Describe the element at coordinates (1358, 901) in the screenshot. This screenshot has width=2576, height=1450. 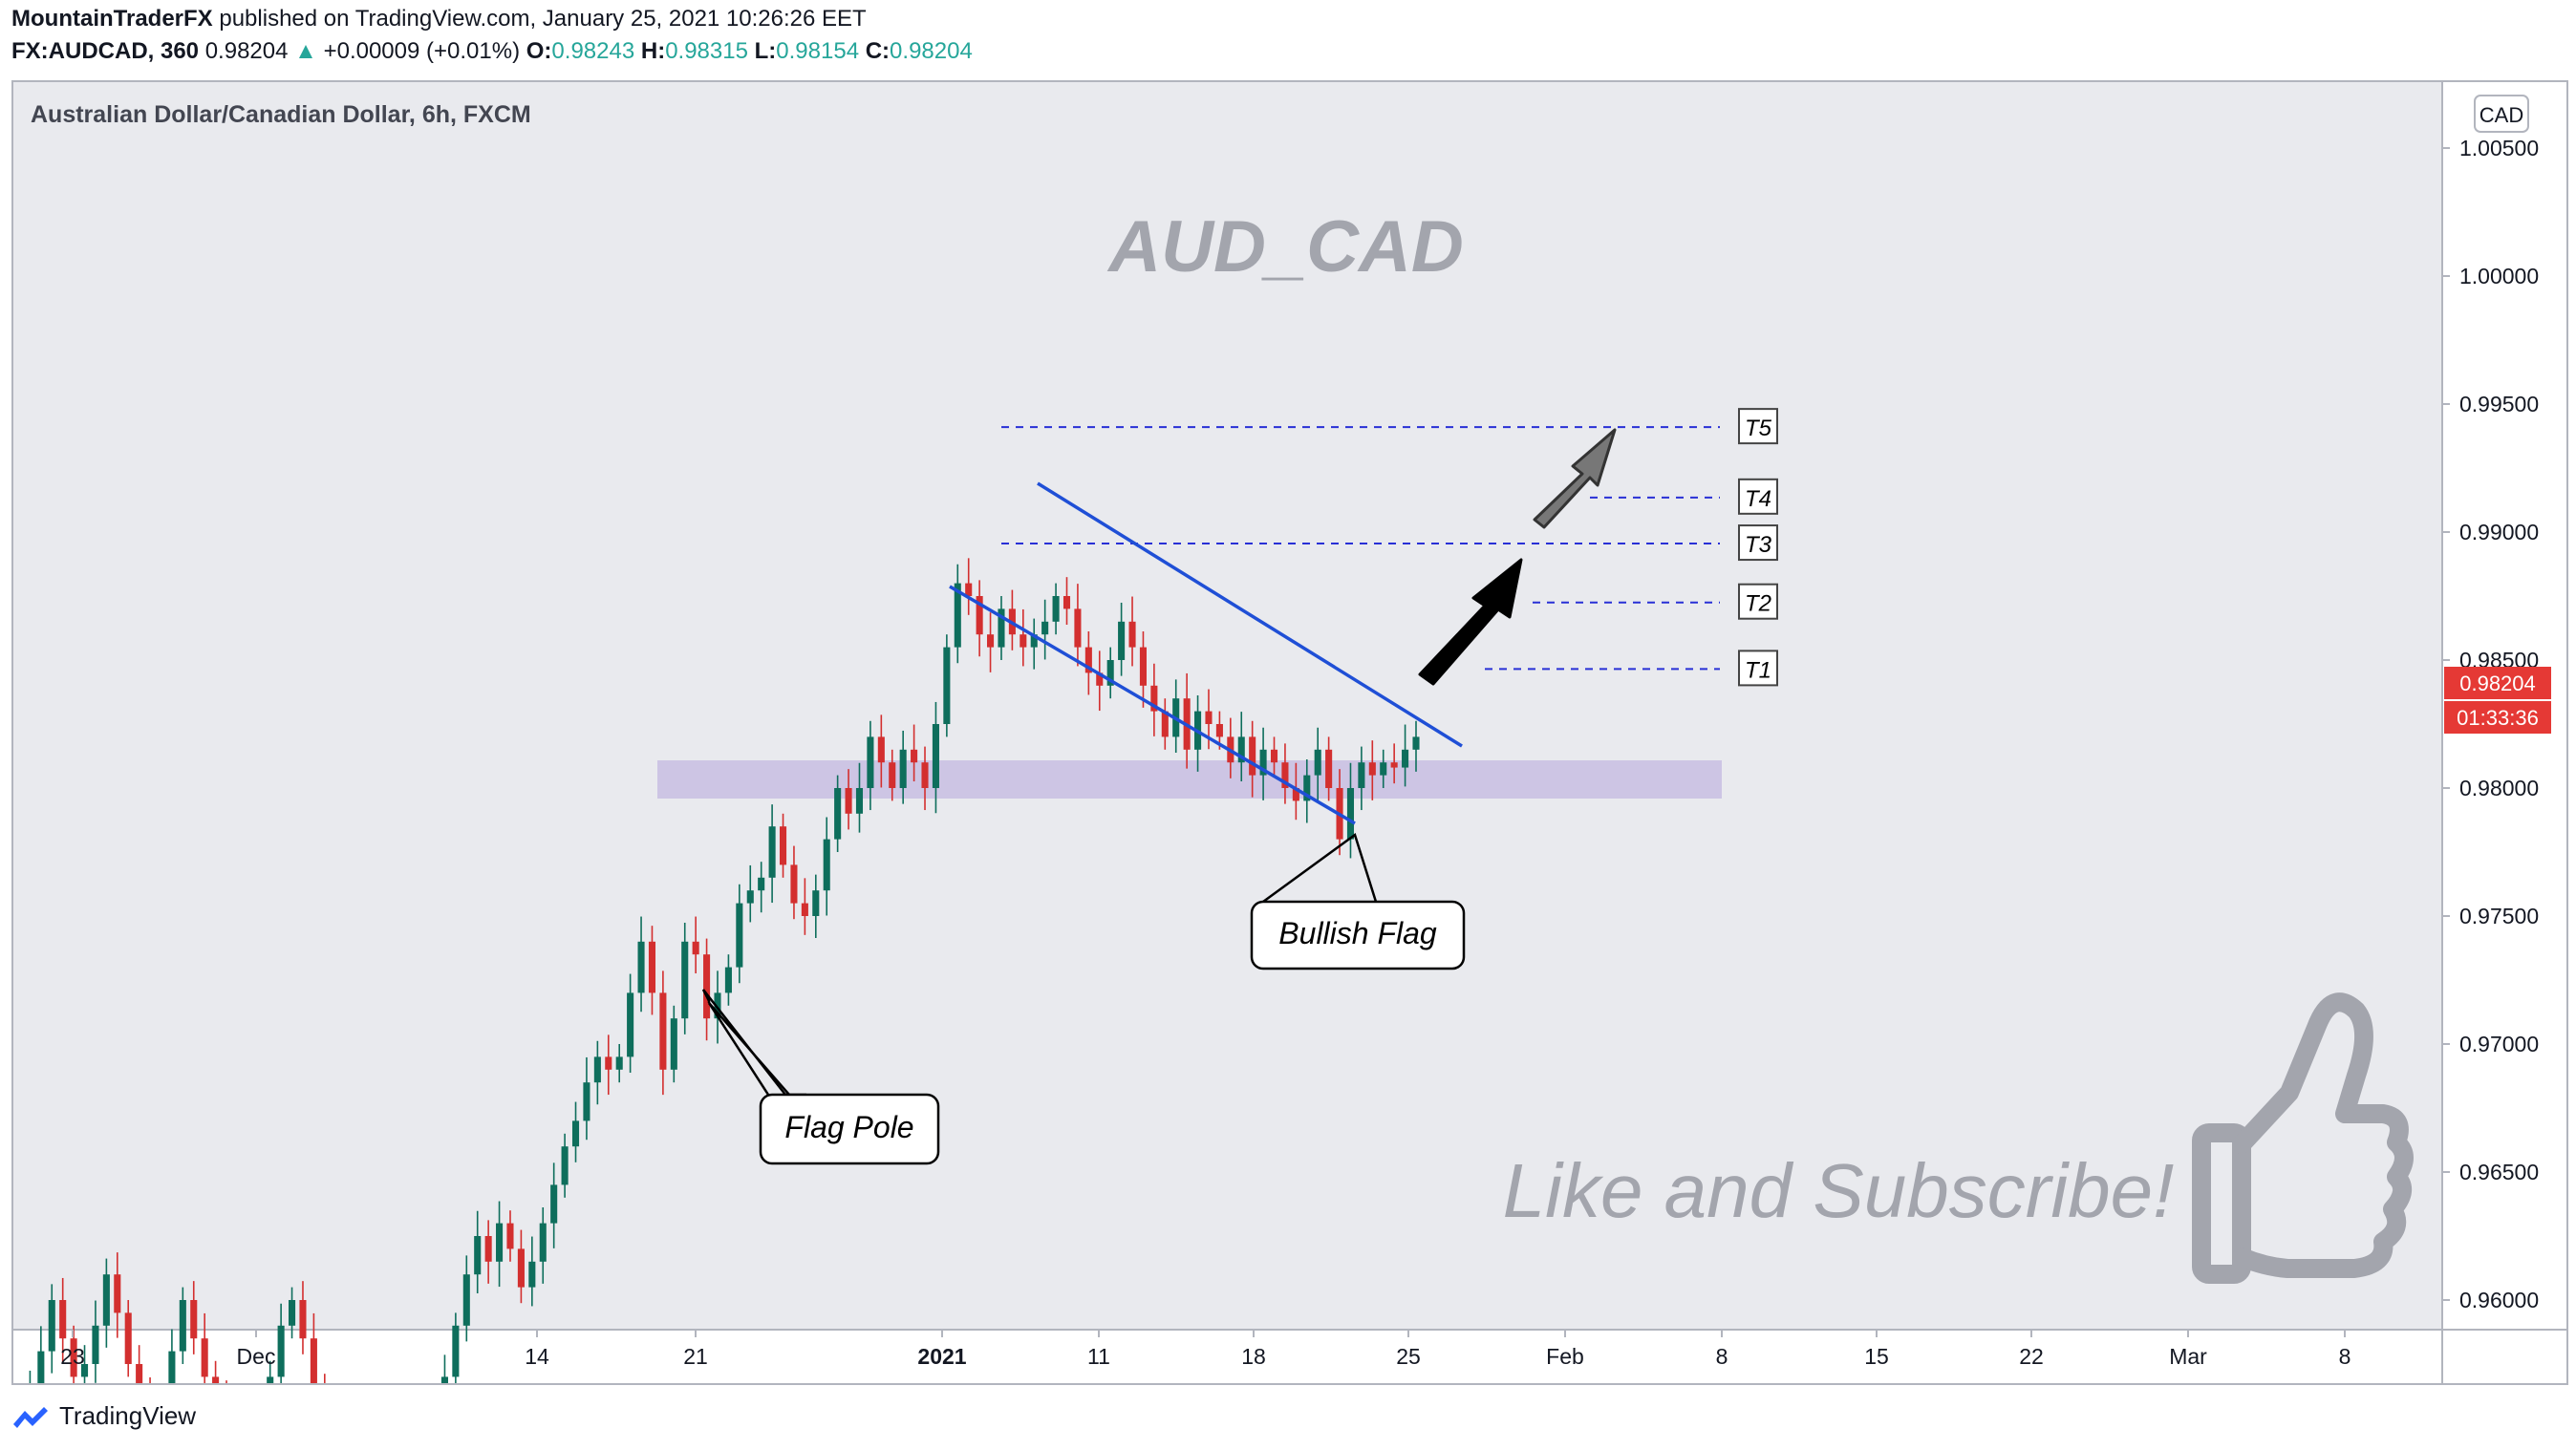
I see `bullish-flag-callout: Bullish Flag` at that location.